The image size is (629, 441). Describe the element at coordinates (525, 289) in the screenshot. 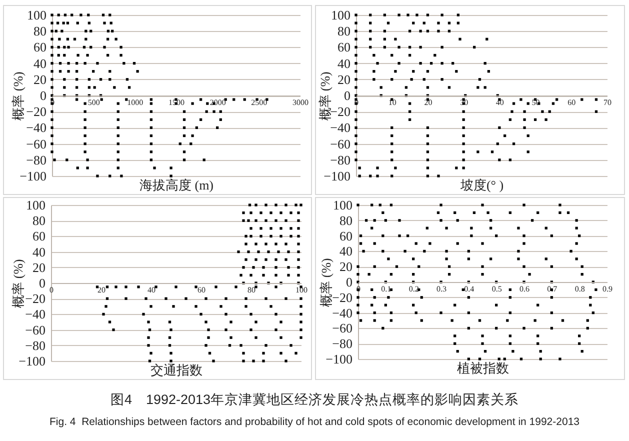

I see `x-tick-label: 0.6` at that location.